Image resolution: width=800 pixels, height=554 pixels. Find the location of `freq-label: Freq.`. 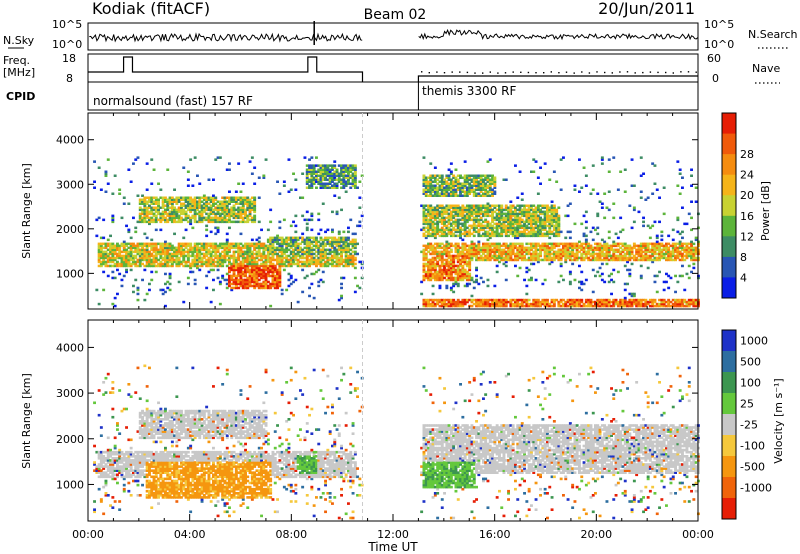

freq-label: Freq. is located at coordinates (16, 60).